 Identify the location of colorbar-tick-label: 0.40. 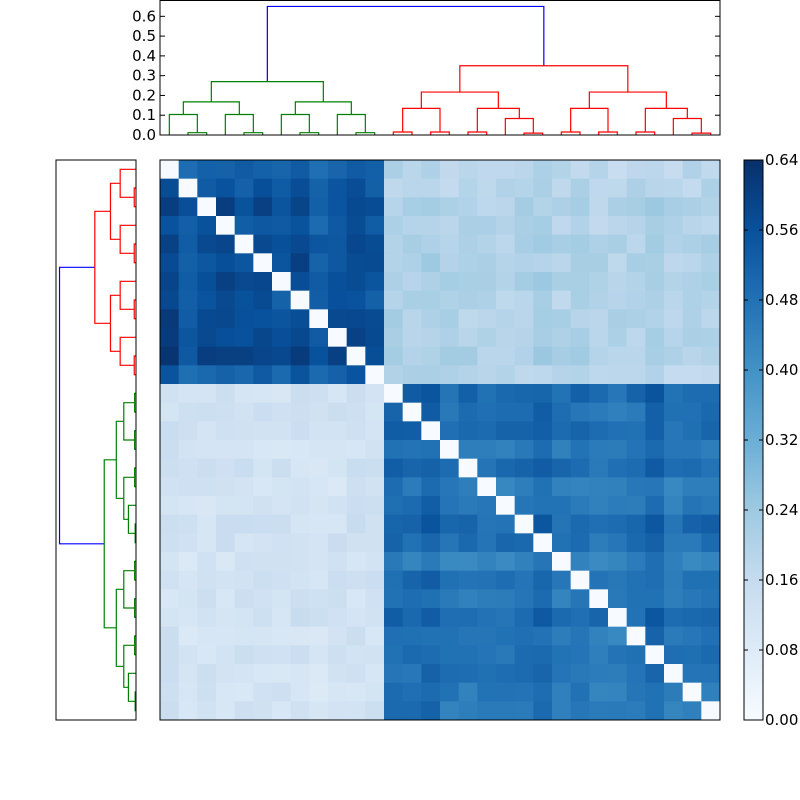
(781, 370).